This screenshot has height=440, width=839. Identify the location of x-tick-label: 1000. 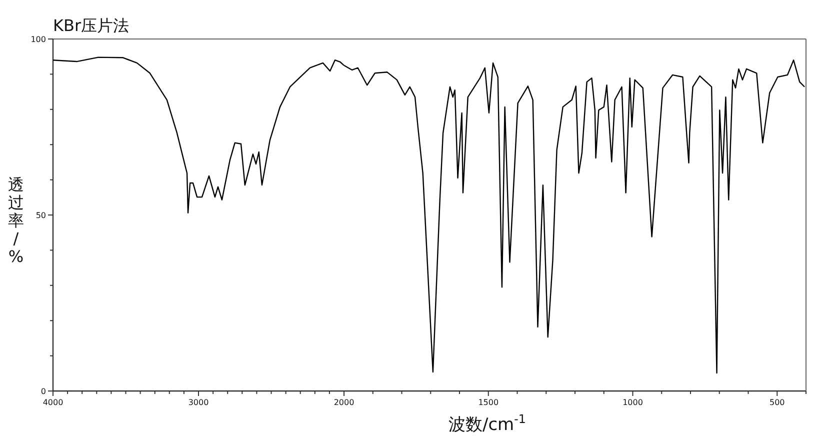
(632, 402).